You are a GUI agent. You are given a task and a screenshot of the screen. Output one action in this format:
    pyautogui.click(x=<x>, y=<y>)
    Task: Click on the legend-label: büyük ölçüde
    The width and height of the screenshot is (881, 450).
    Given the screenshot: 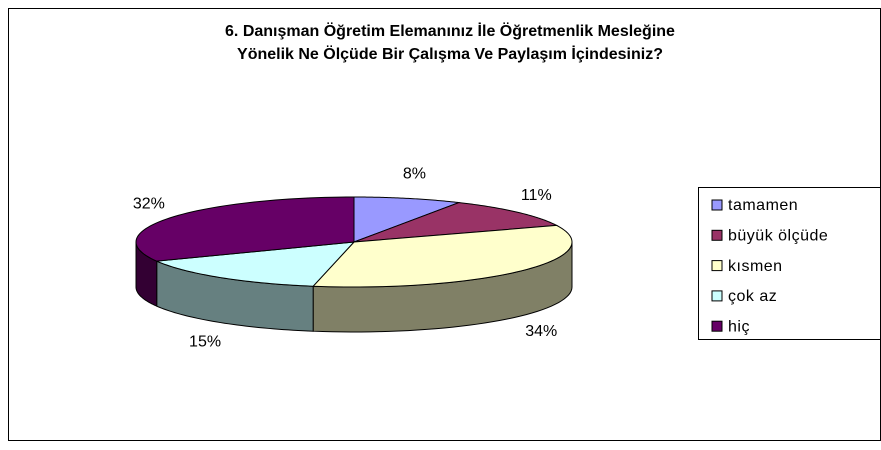 What is the action you would take?
    pyautogui.click(x=778, y=236)
    